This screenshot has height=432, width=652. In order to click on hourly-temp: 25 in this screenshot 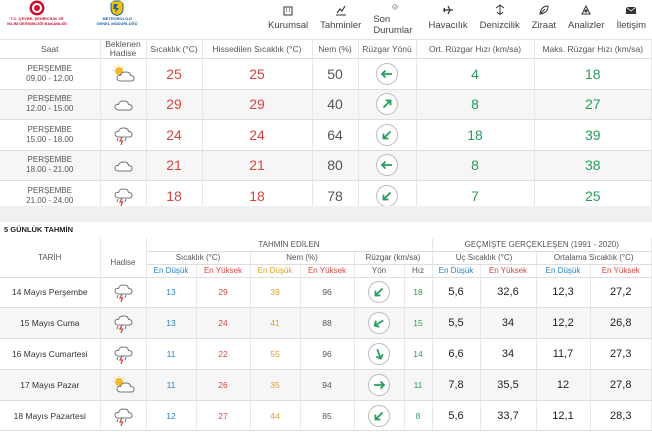, I will do `click(174, 74)`.